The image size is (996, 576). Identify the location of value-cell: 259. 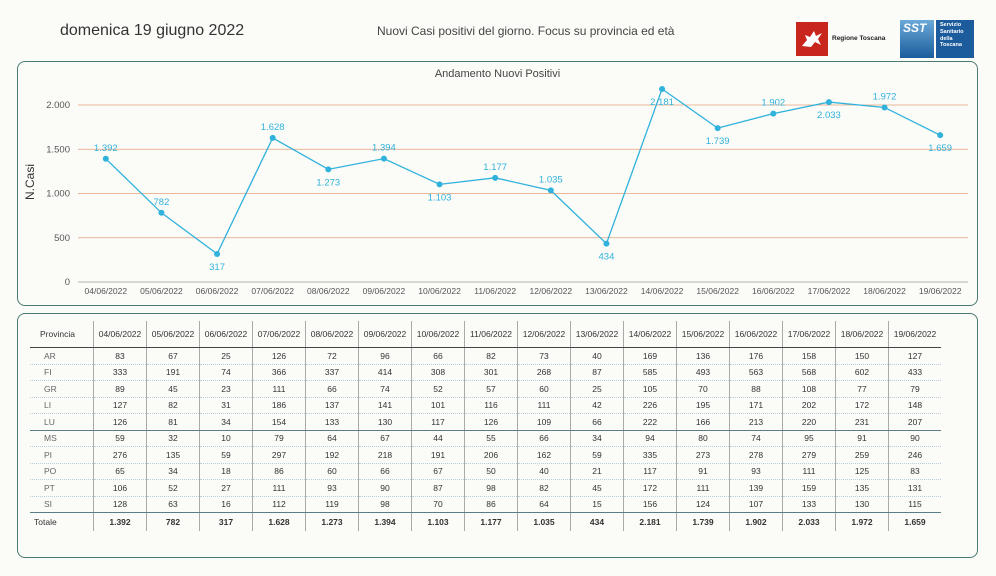
(862, 455).